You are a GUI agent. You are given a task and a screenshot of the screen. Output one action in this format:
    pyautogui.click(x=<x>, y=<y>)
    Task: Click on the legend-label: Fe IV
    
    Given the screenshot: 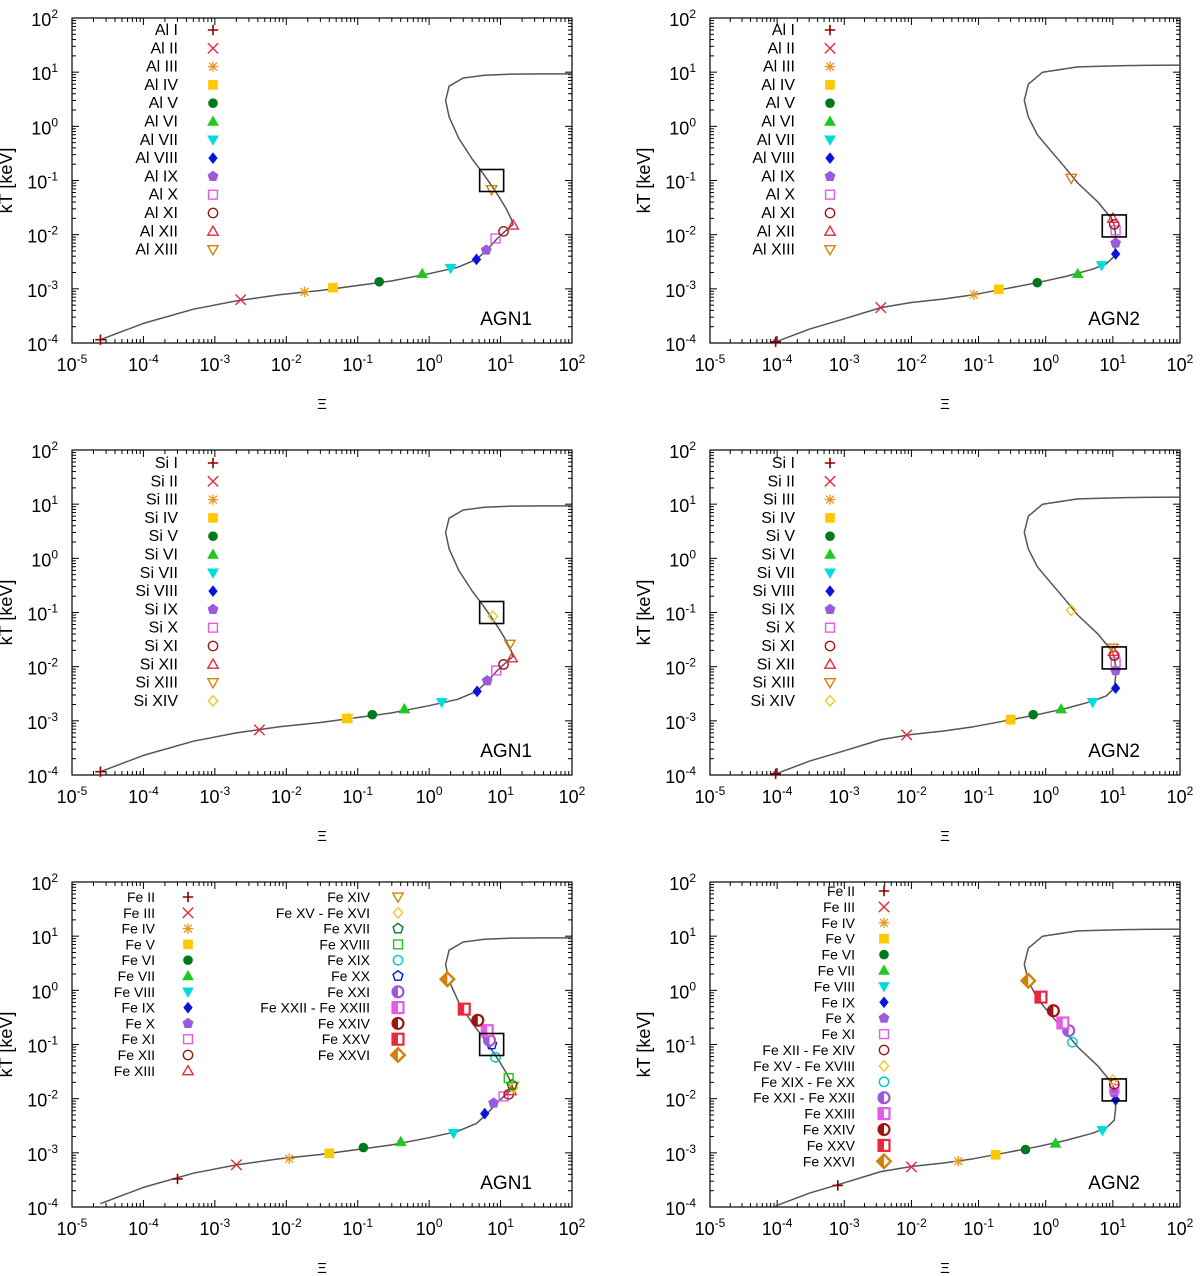 What is the action you would take?
    pyautogui.click(x=839, y=923)
    